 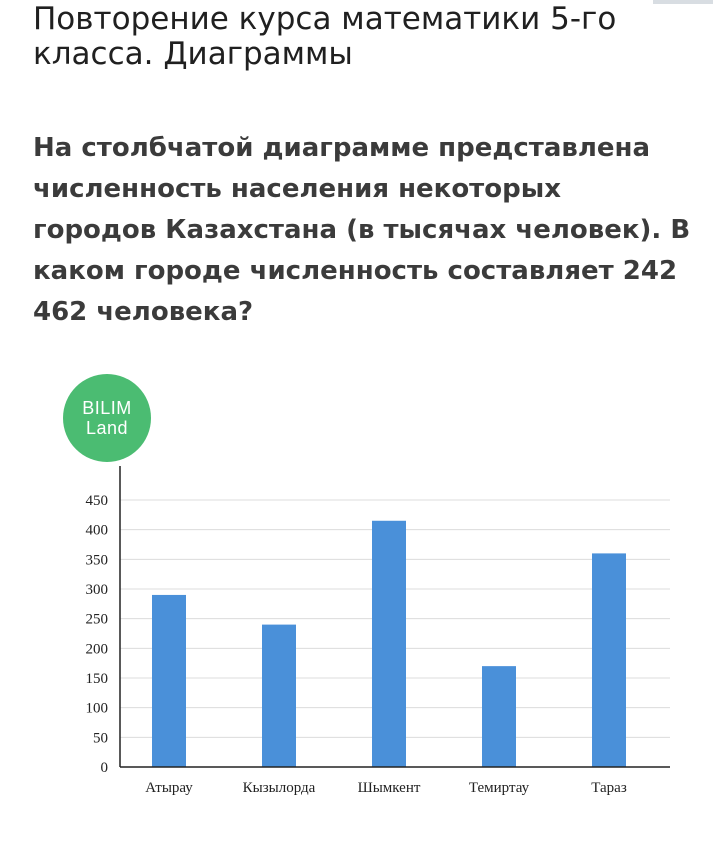 I want to click on y-tick-label: 350, so click(x=97, y=560).